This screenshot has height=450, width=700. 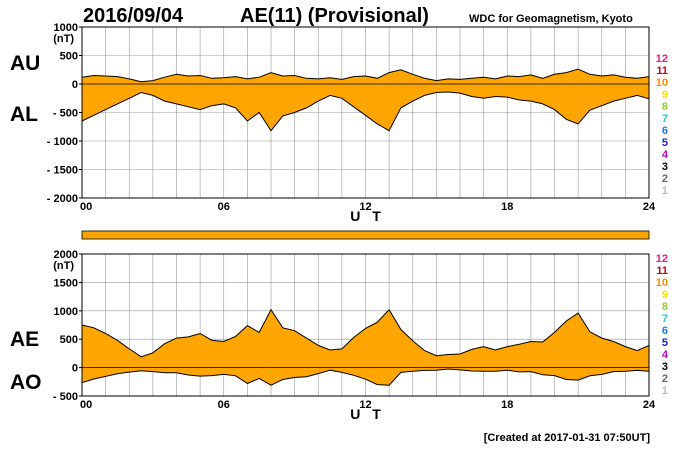 I want to click on series-line-ae, so click(x=365, y=333).